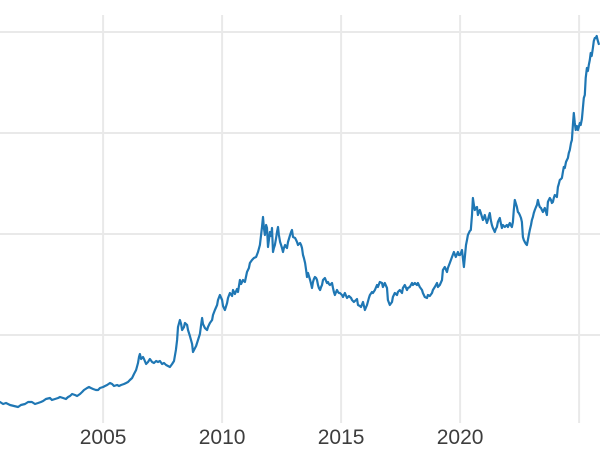 The height and width of the screenshot is (450, 600). Describe the element at coordinates (103, 437) in the screenshot. I see `x-tick-label-2005: 2005` at that location.